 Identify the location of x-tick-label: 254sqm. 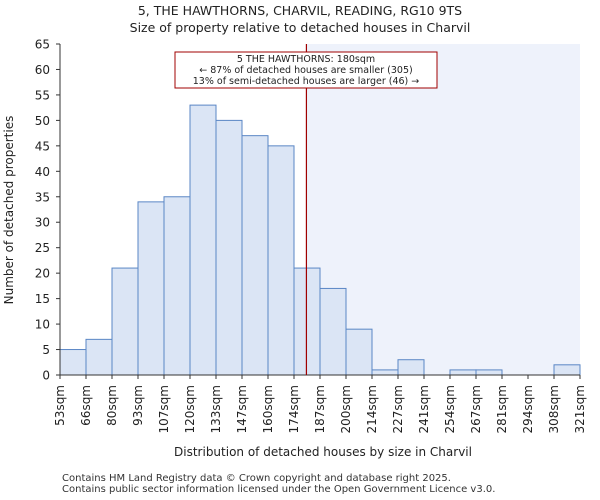
(450, 409).